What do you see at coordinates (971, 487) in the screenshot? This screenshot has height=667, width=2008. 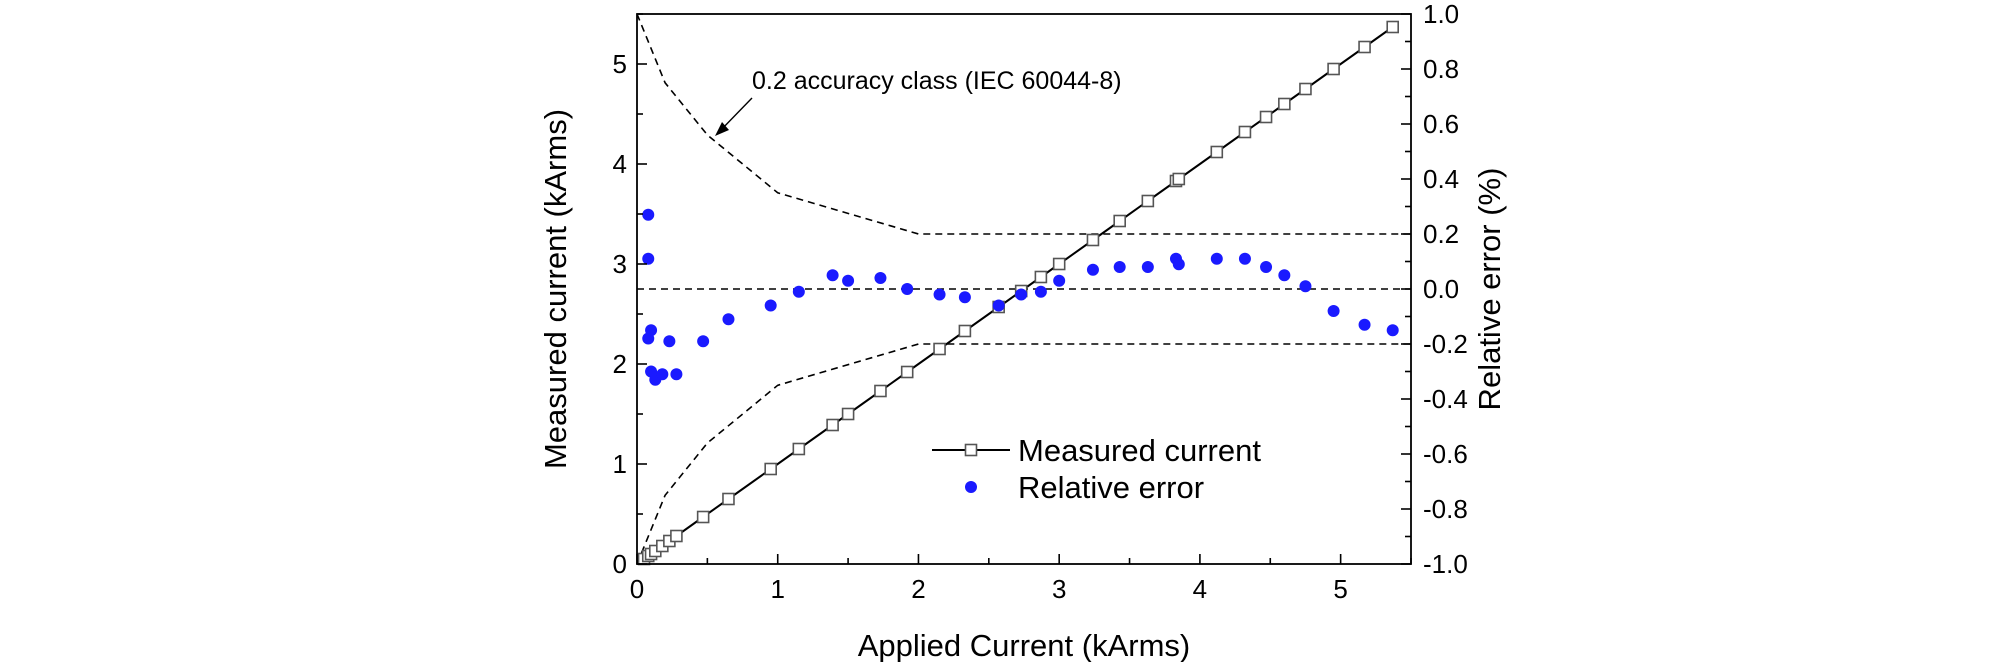 I see `legend-marker-relative-error` at bounding box center [971, 487].